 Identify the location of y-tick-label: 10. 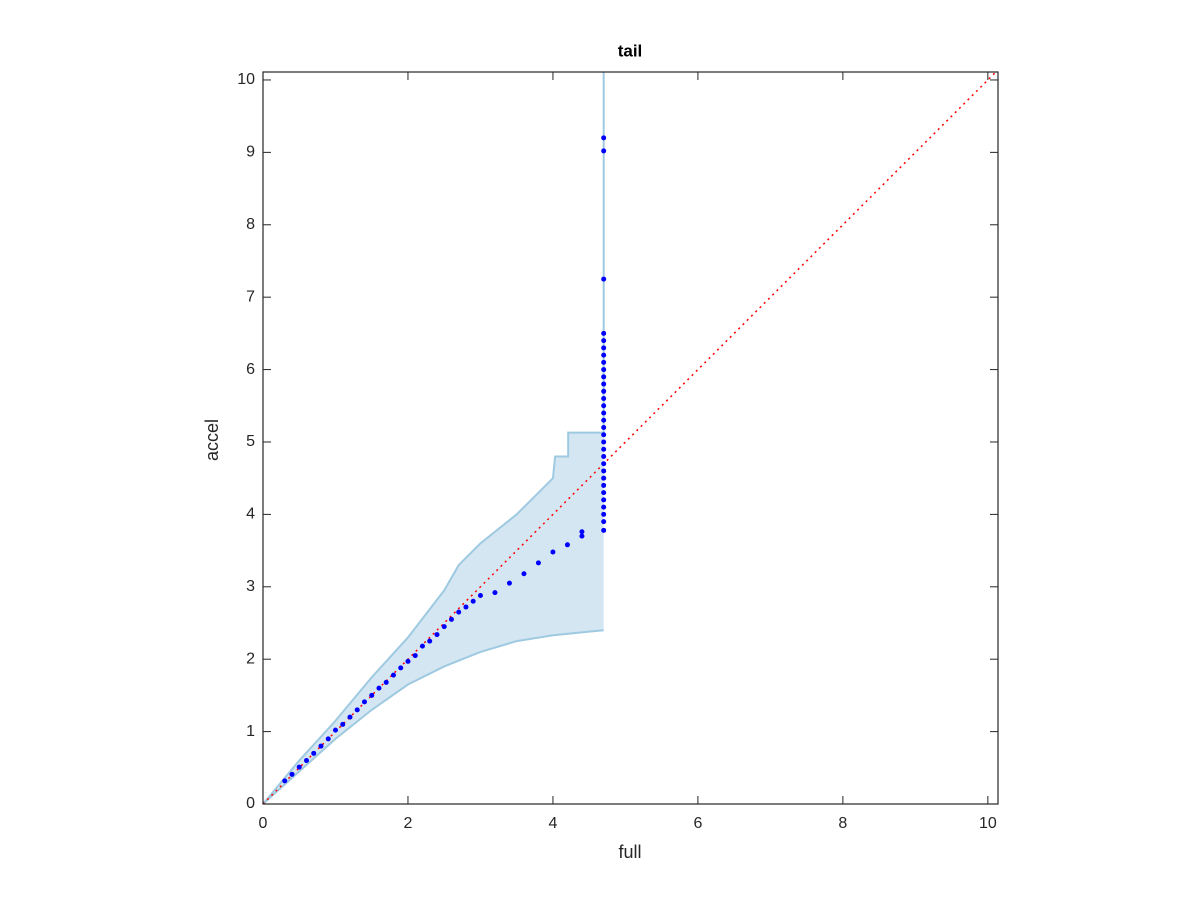
(246, 79).